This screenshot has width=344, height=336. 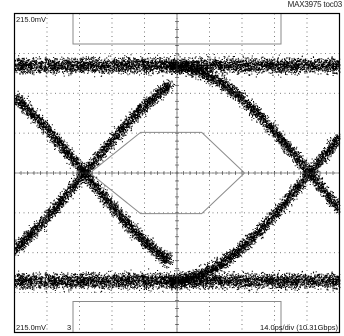 I want to click on mask-bottom-outline, so click(x=177, y=317).